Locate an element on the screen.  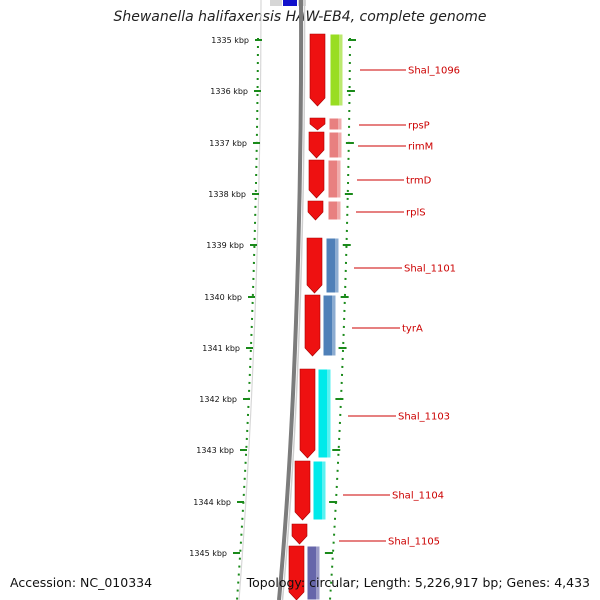
gene-label: Shal_1103 is located at coordinates (424, 417).